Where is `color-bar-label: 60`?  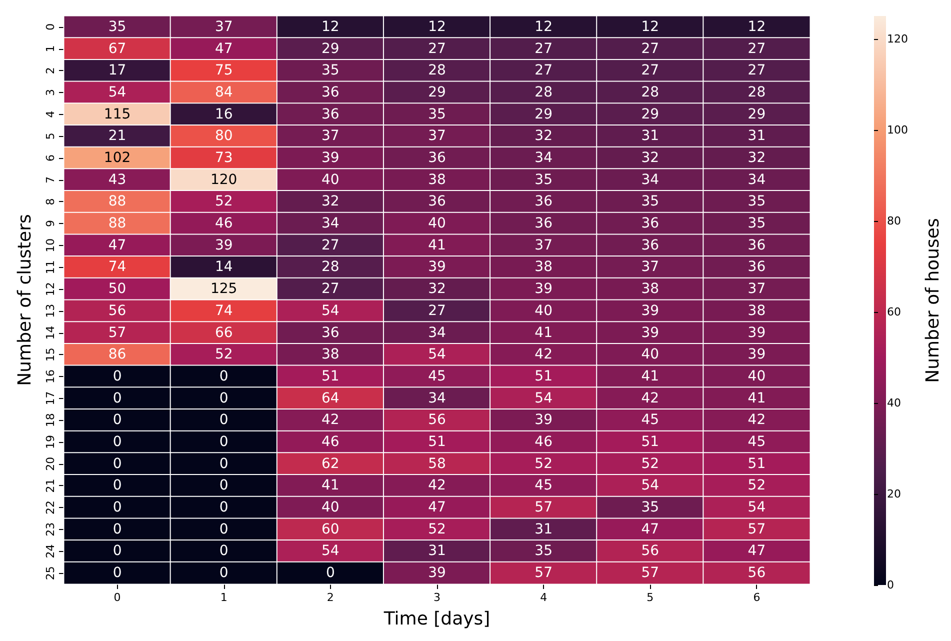 color-bar-label: 60 is located at coordinates (894, 311).